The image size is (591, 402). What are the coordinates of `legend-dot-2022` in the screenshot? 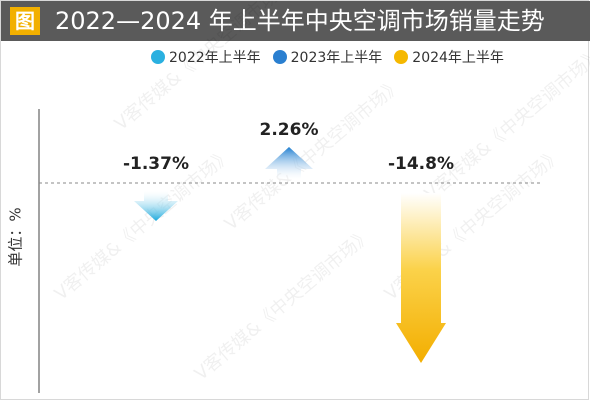 It's located at (158, 57).